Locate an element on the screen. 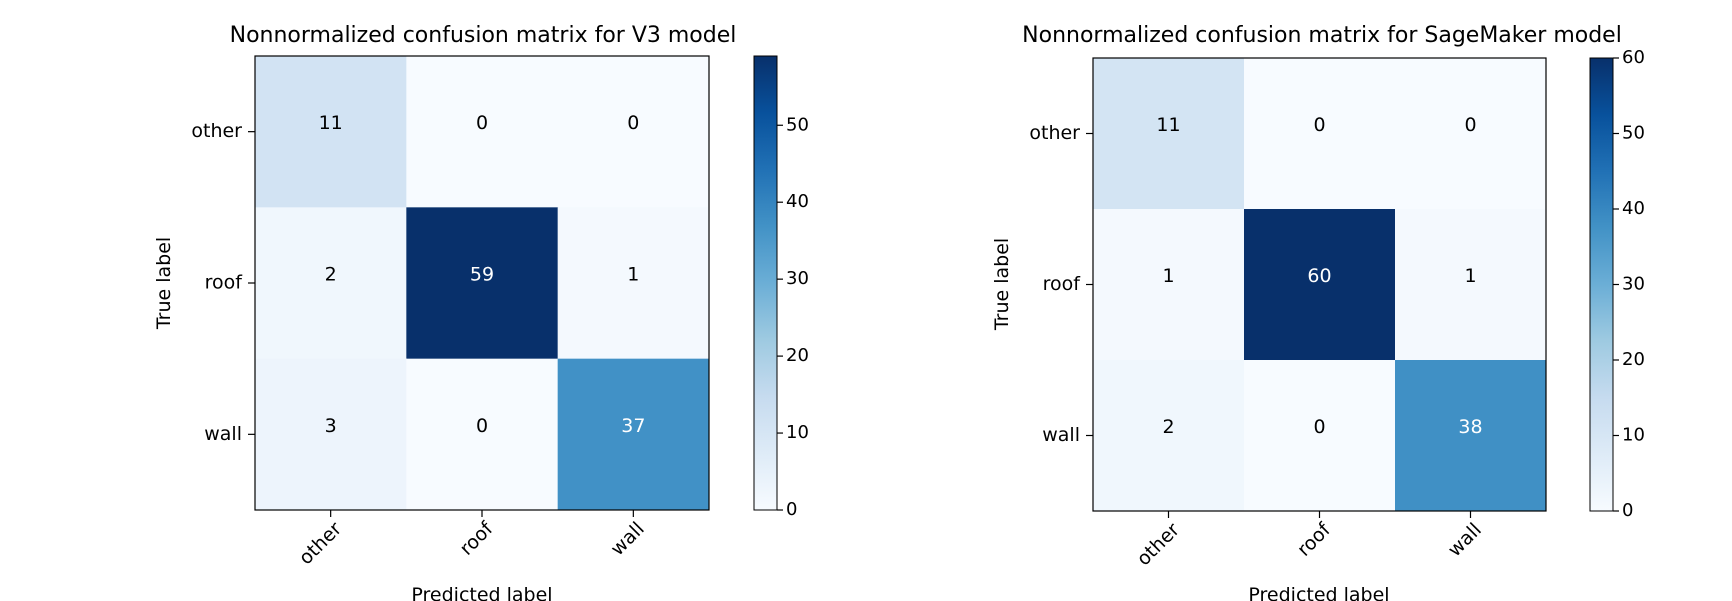 This screenshot has width=1732, height=601. cell-value-label: 3 is located at coordinates (331, 426).